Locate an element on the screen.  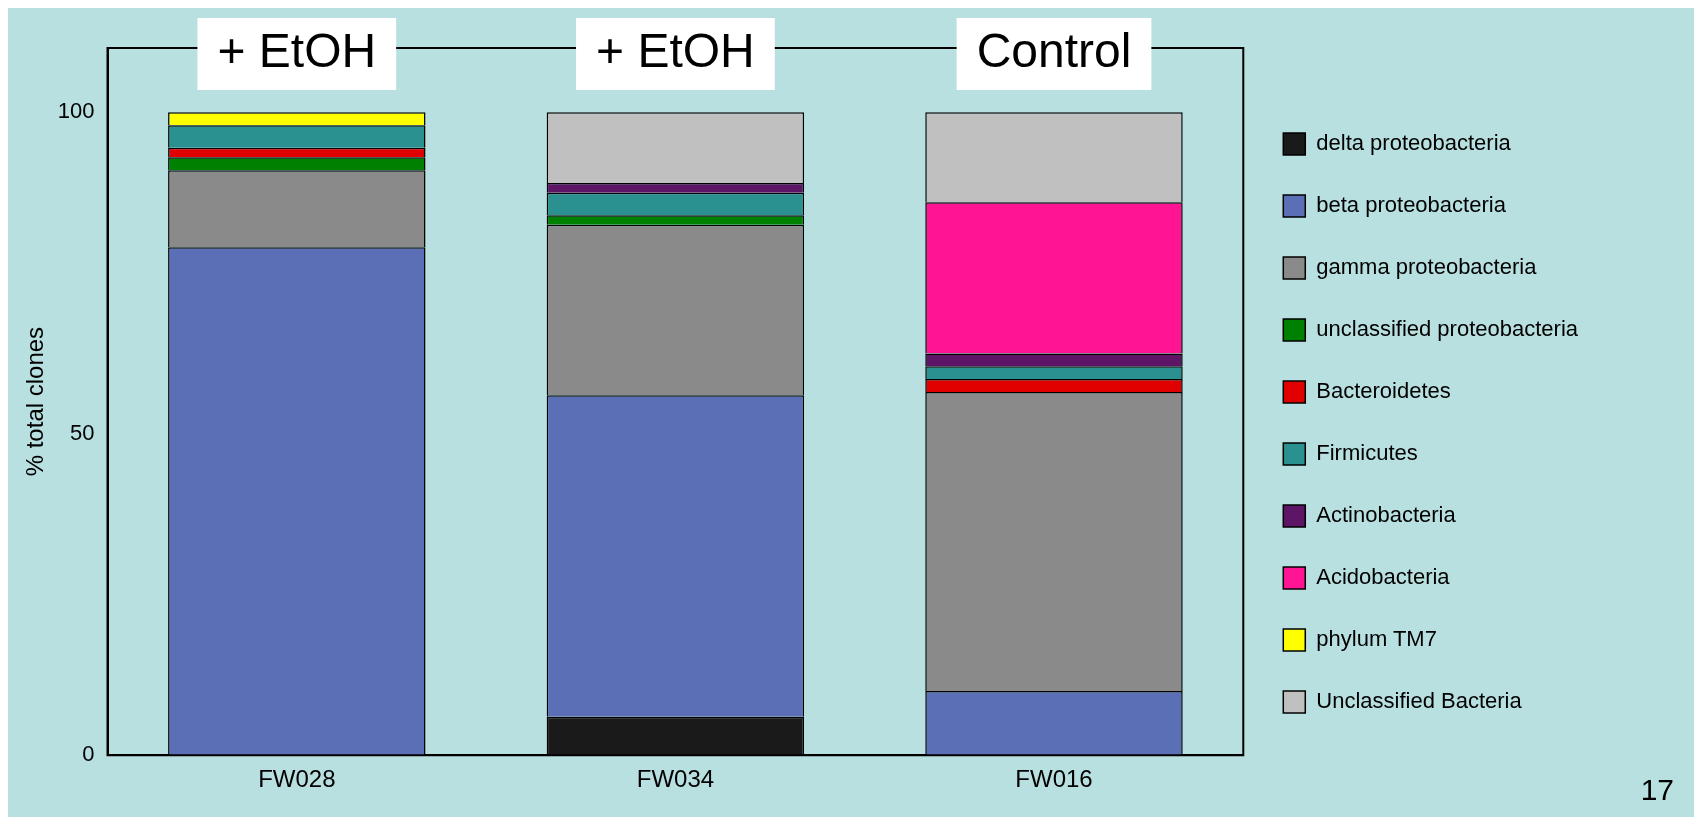
y-axis-title: % total clones is located at coordinates (35, 401).